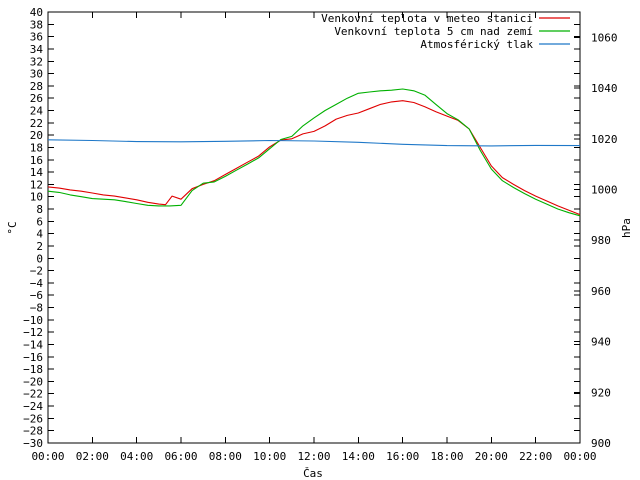  What do you see at coordinates (37, 49) in the screenshot?
I see `y-tick-label: 34` at bounding box center [37, 49].